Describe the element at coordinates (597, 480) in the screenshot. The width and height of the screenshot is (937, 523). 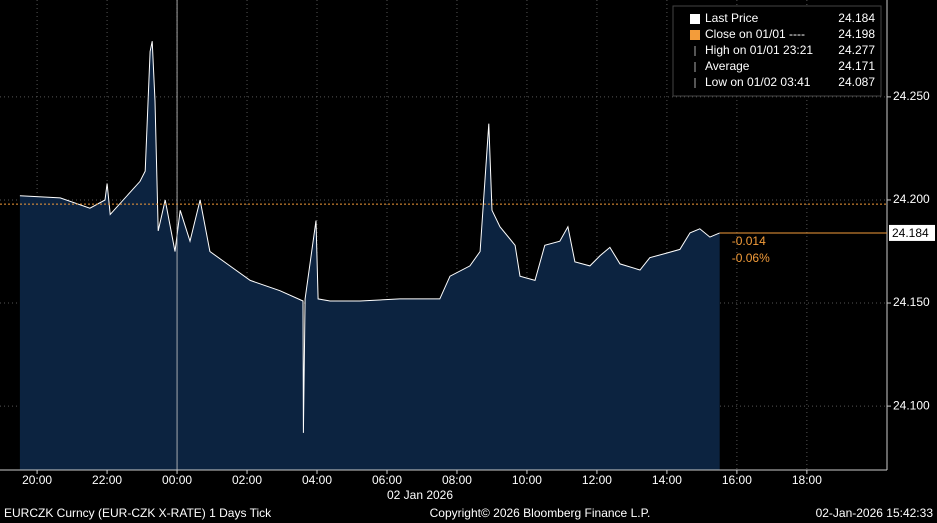
I see `x-tick-label: 12:00` at that location.